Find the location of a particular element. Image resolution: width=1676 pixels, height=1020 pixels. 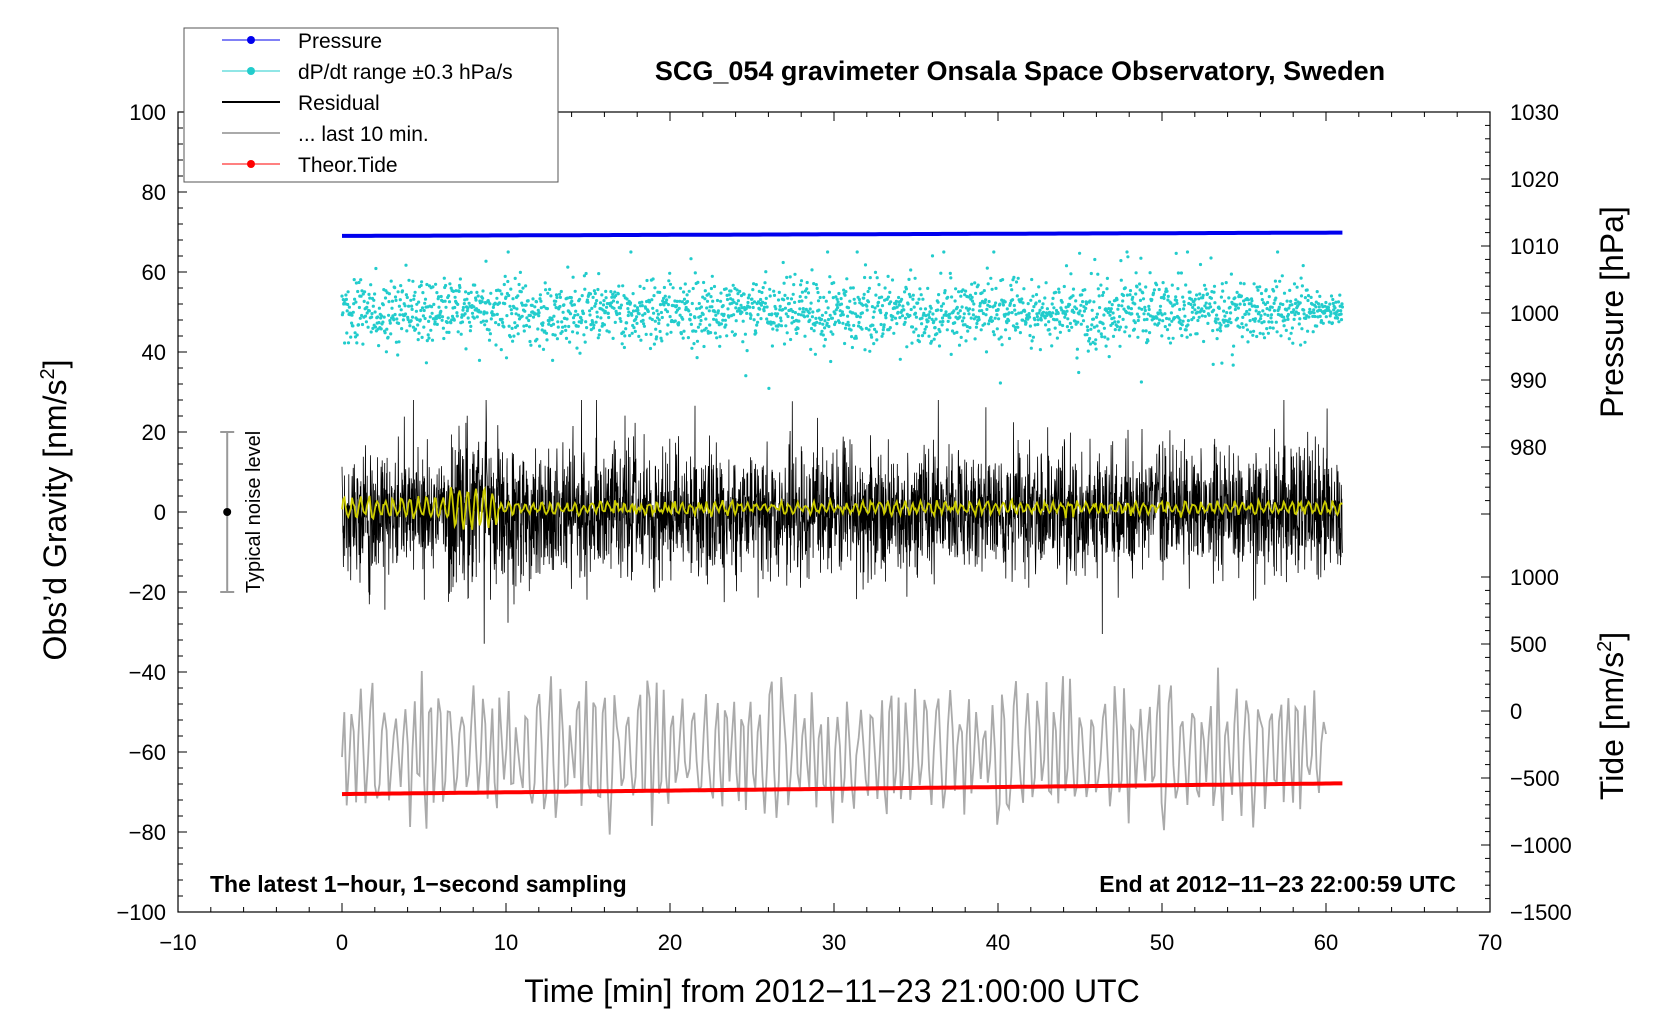

annotation-bottom-left: The latest 1−hour, 1−second sampling is located at coordinates (418, 884).